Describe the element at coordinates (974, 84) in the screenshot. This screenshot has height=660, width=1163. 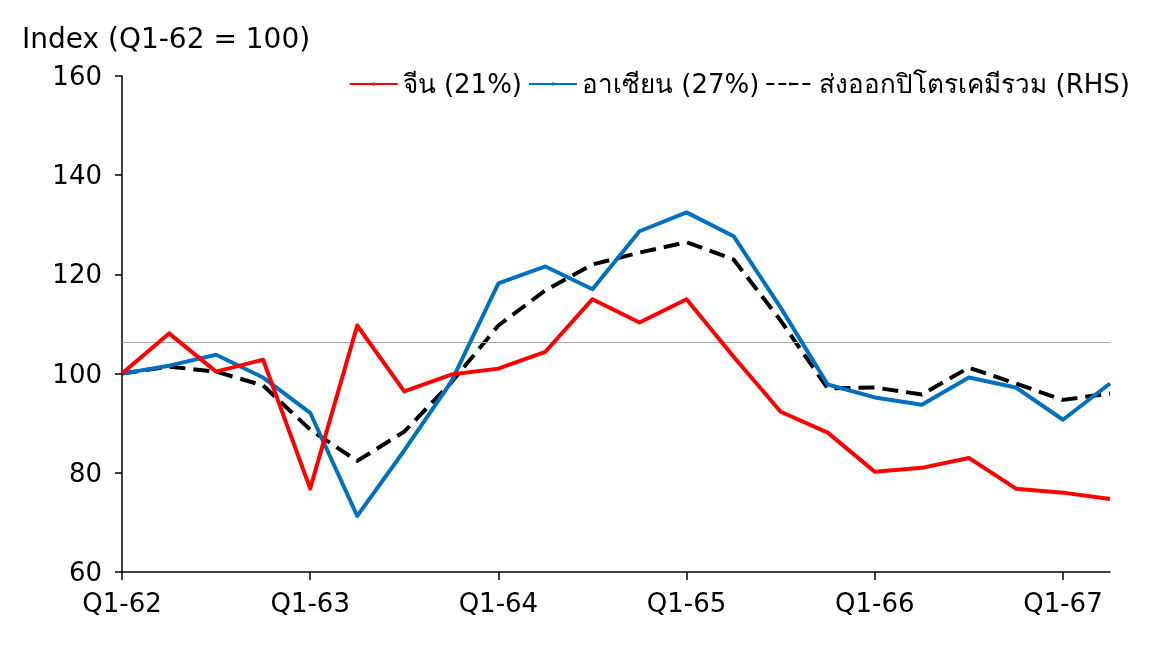
I see `legend-label: ส่งออกปิโตรเคมีรวม (RHS)` at that location.